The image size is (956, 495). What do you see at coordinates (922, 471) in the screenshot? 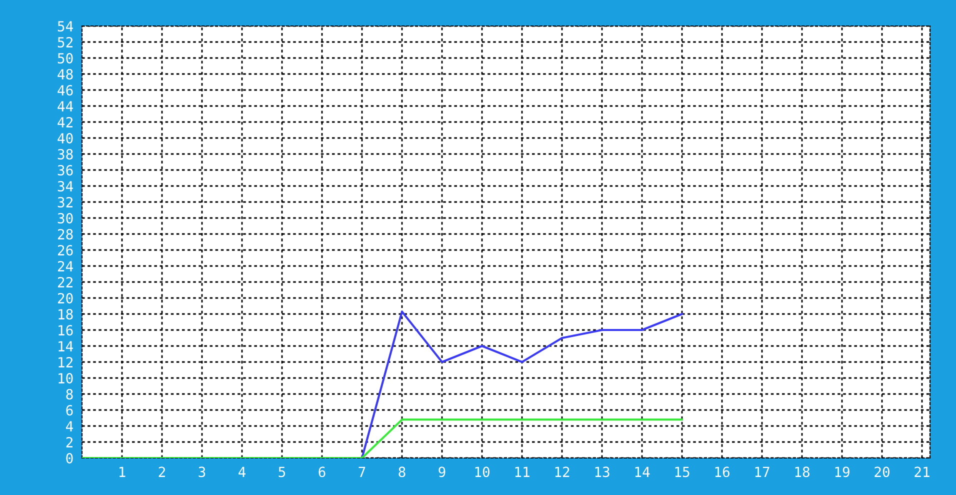
I see `x-tick-label: 21` at bounding box center [922, 471].